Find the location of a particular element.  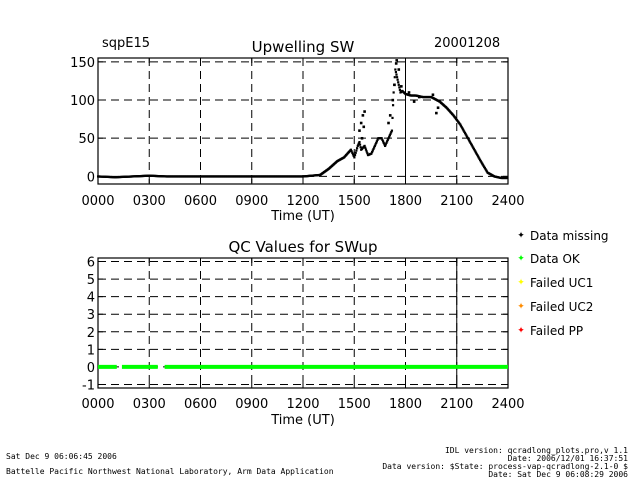

x-tick-label: 2400 is located at coordinates (507, 404).